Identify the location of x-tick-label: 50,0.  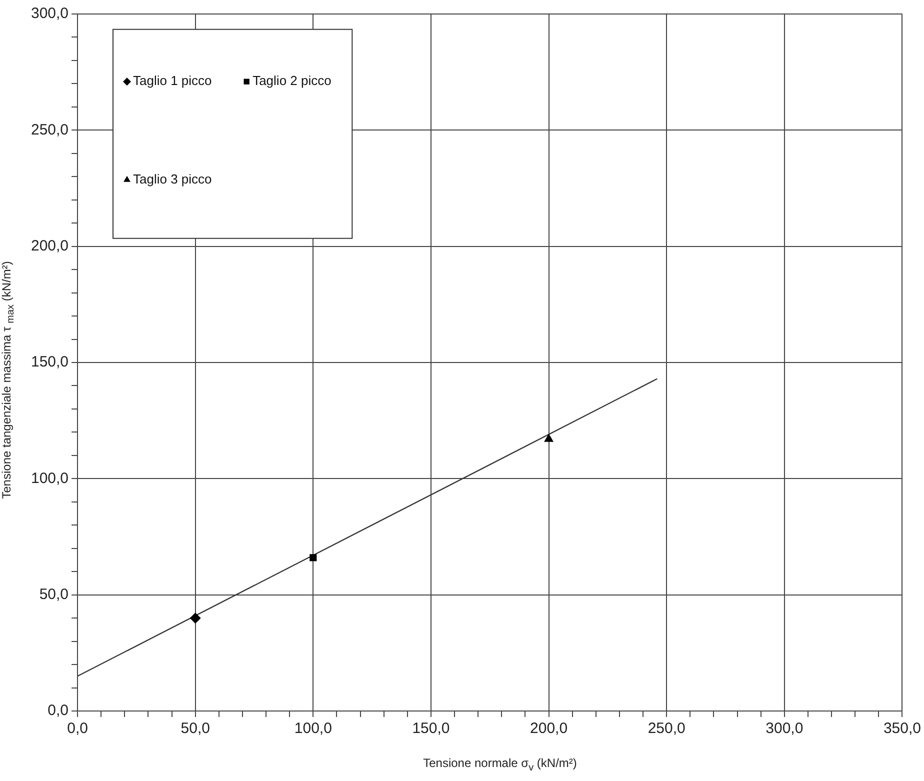
(195, 729).